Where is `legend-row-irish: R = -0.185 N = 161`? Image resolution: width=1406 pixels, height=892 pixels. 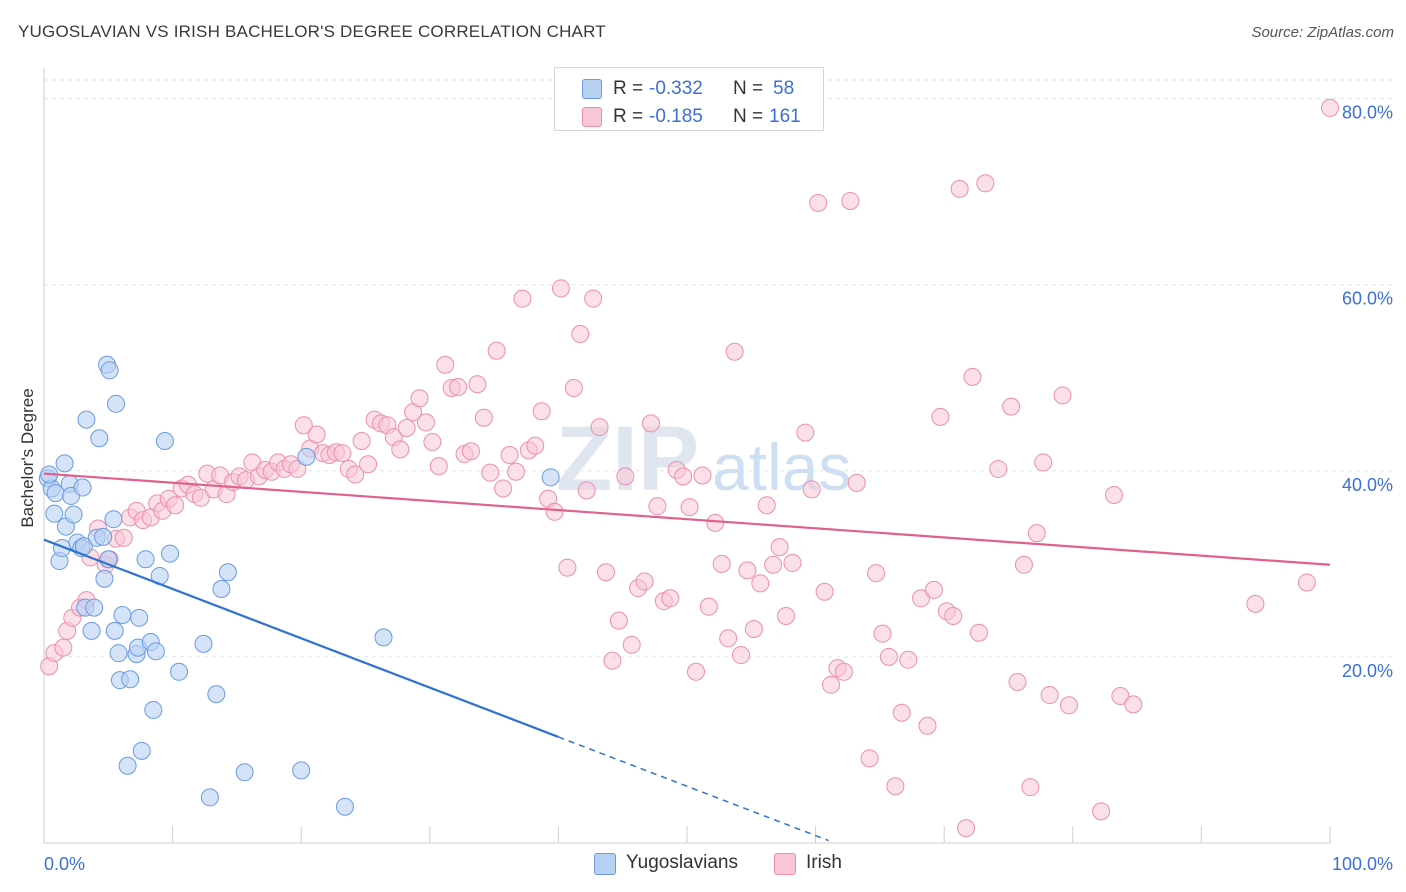 legend-row-irish: R = -0.185 N = 161 is located at coordinates (689, 116).